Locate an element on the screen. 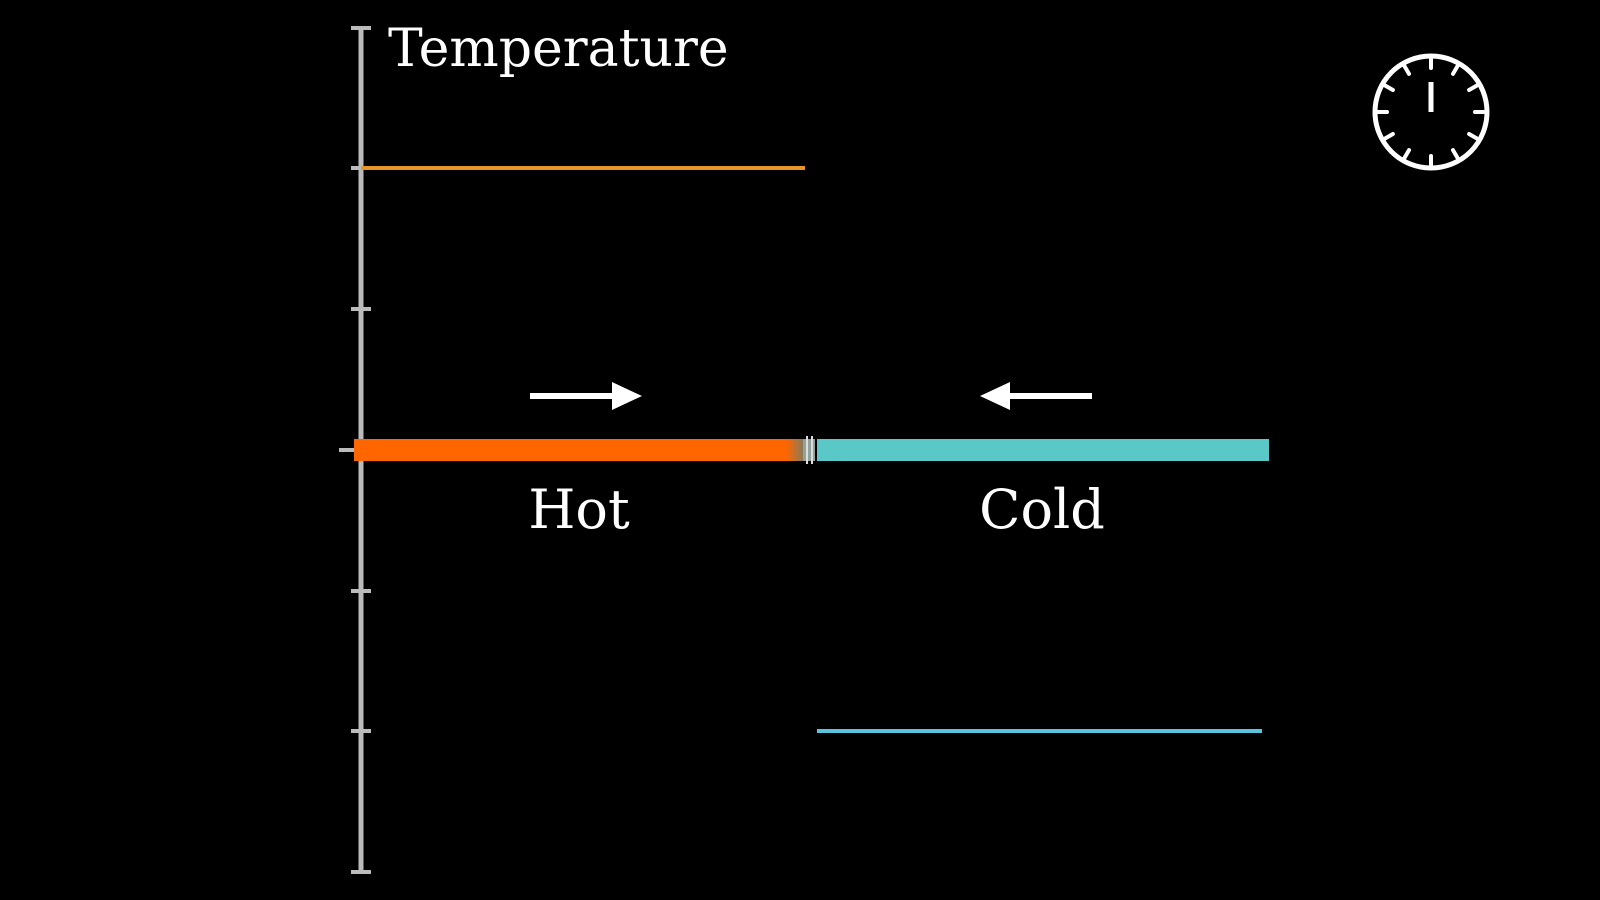 The height and width of the screenshot is (900, 1600). rod is located at coordinates (811, 450).